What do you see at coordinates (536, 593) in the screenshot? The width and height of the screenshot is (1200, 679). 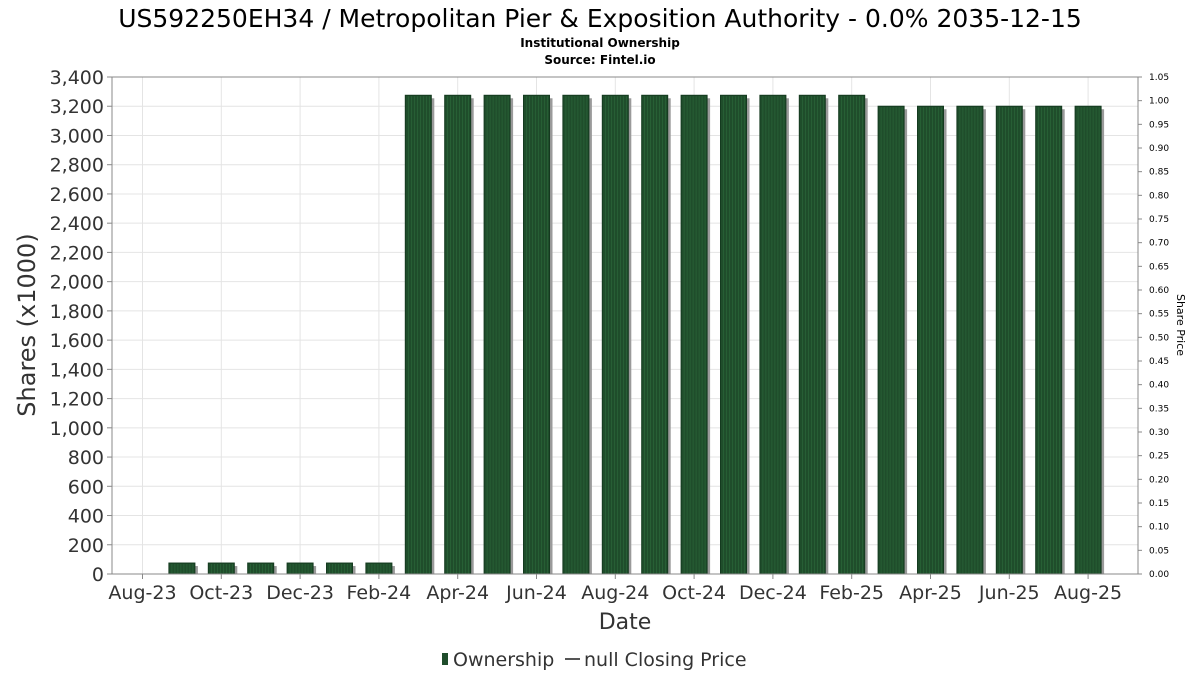 I see `x-tick-label: Jun-24` at bounding box center [536, 593].